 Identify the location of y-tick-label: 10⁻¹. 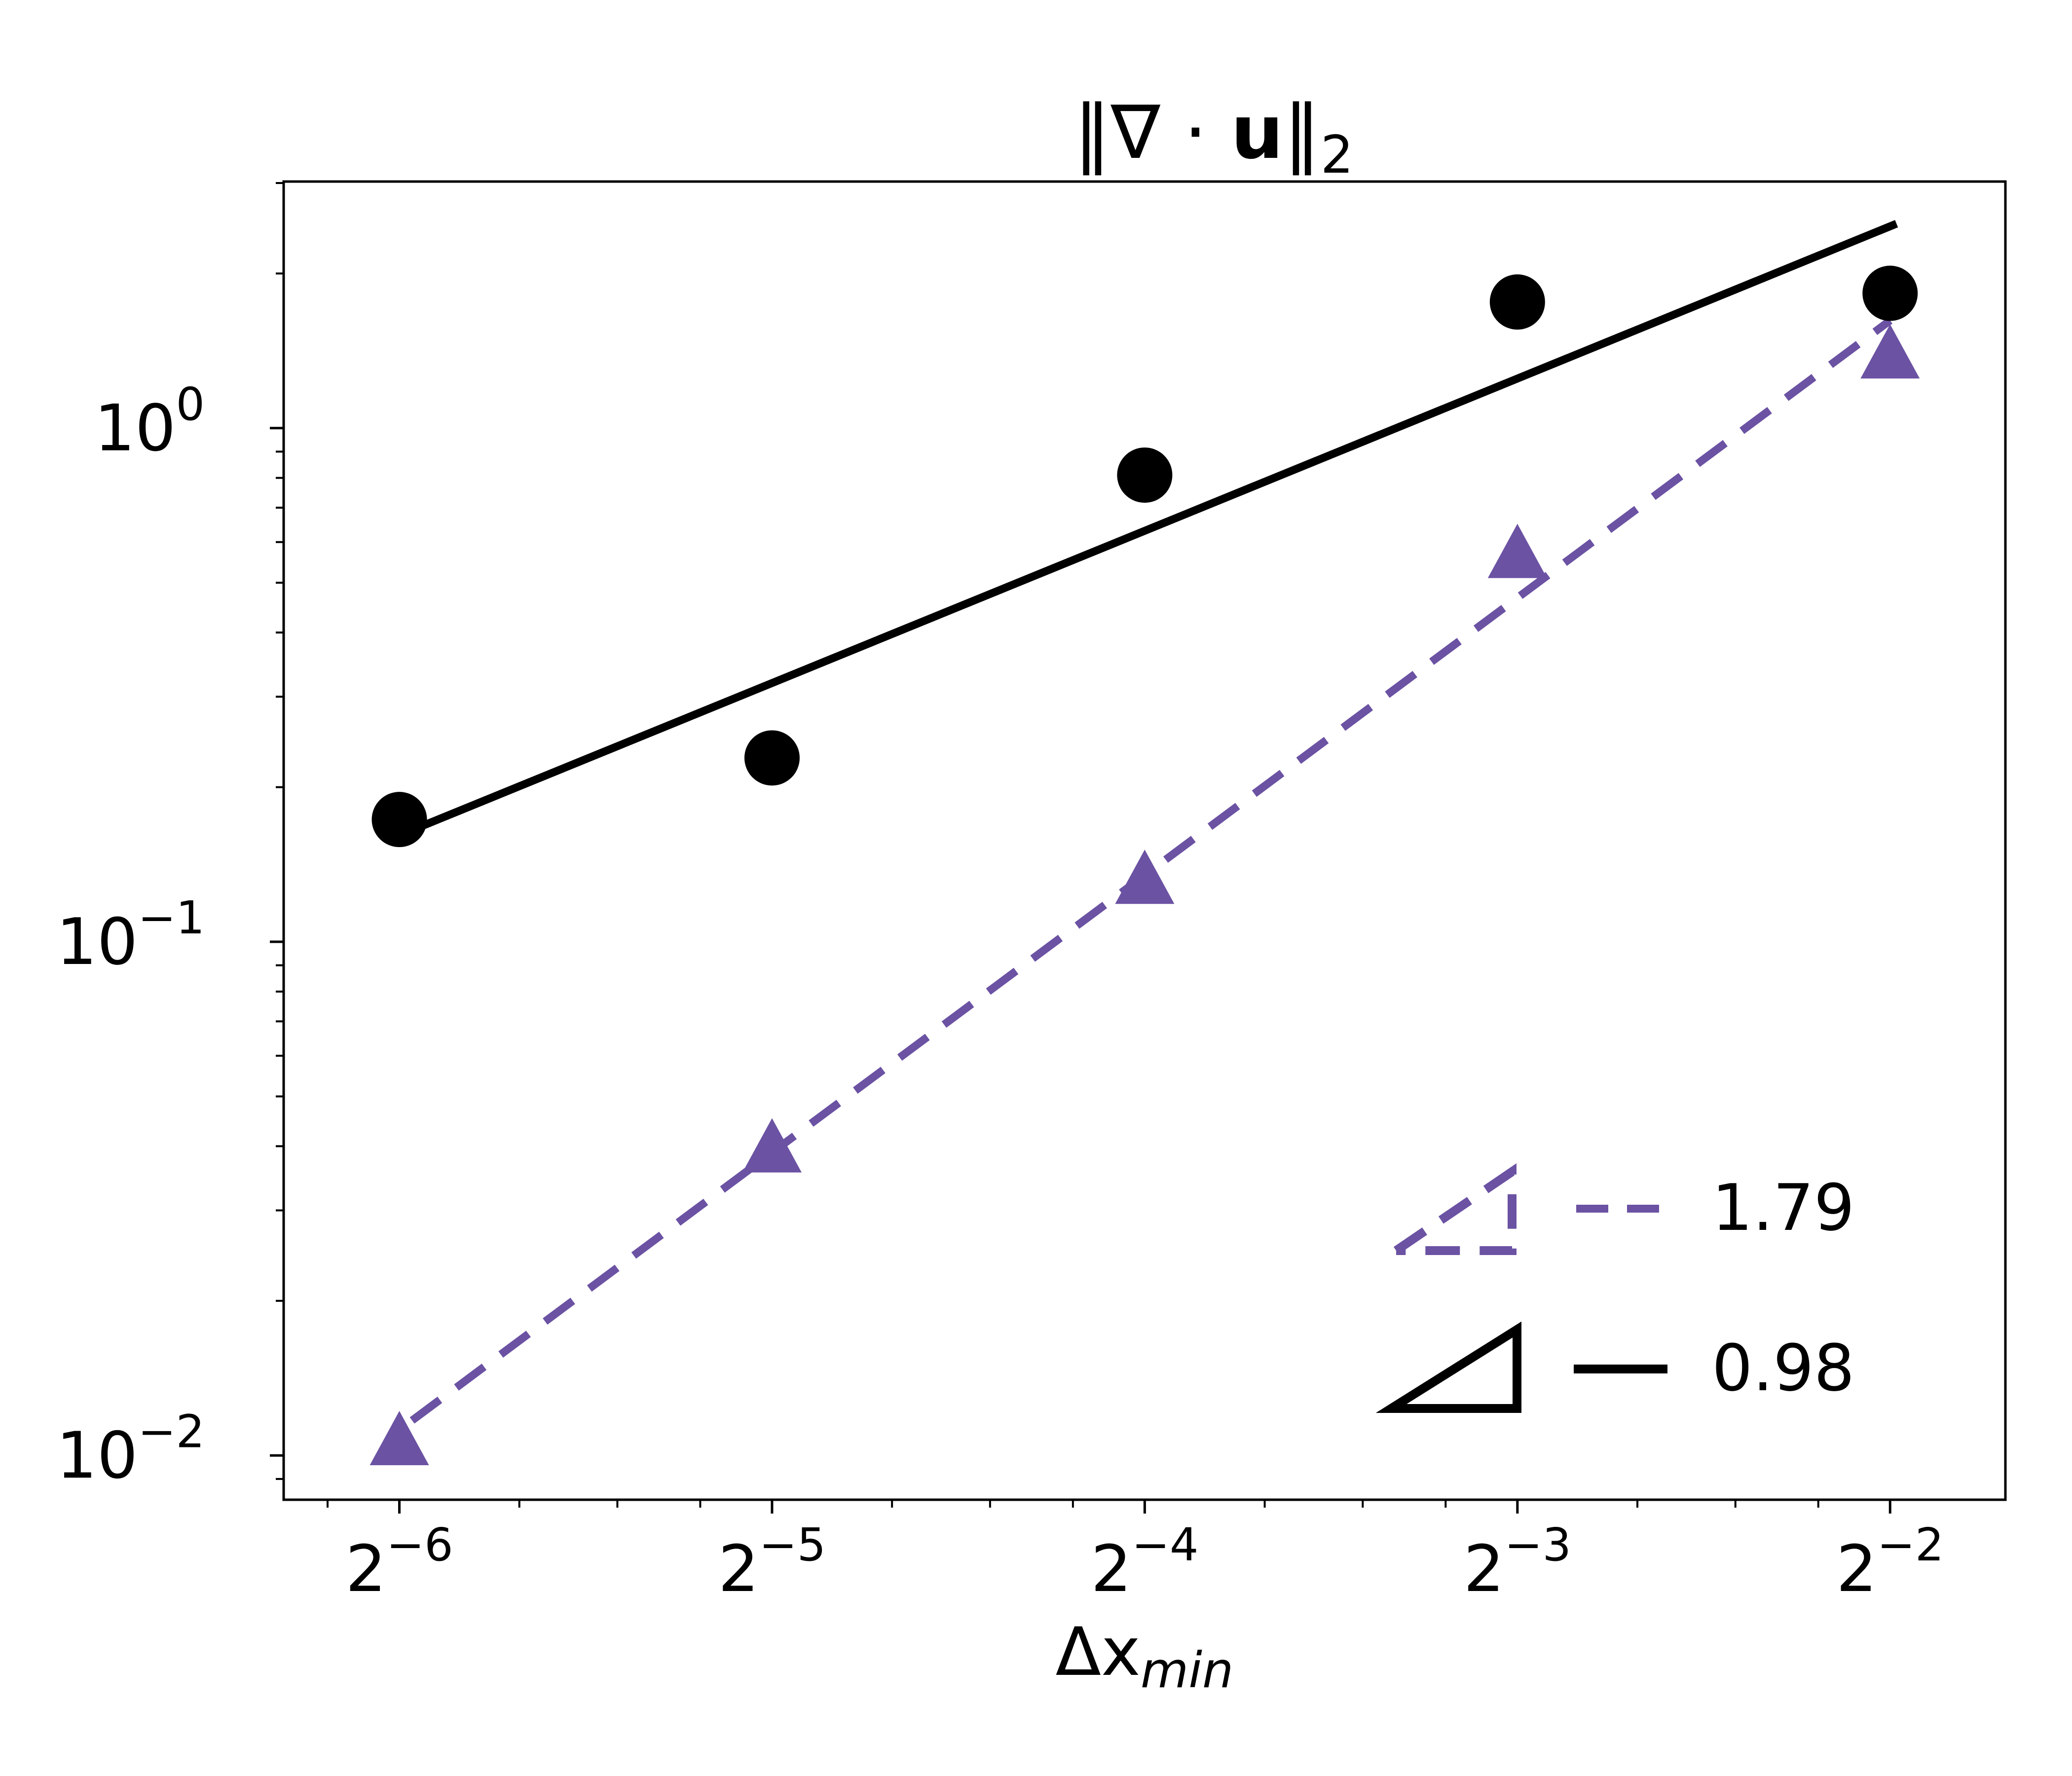
(130, 935).